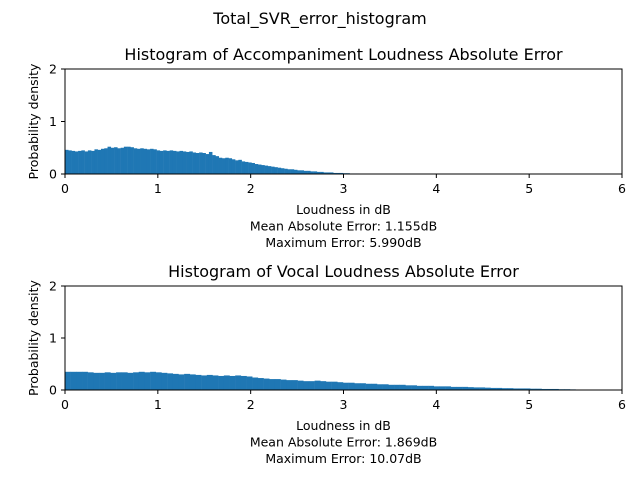 This screenshot has height=480, width=640. I want to click on x-tick-label: 1, so click(158, 404).